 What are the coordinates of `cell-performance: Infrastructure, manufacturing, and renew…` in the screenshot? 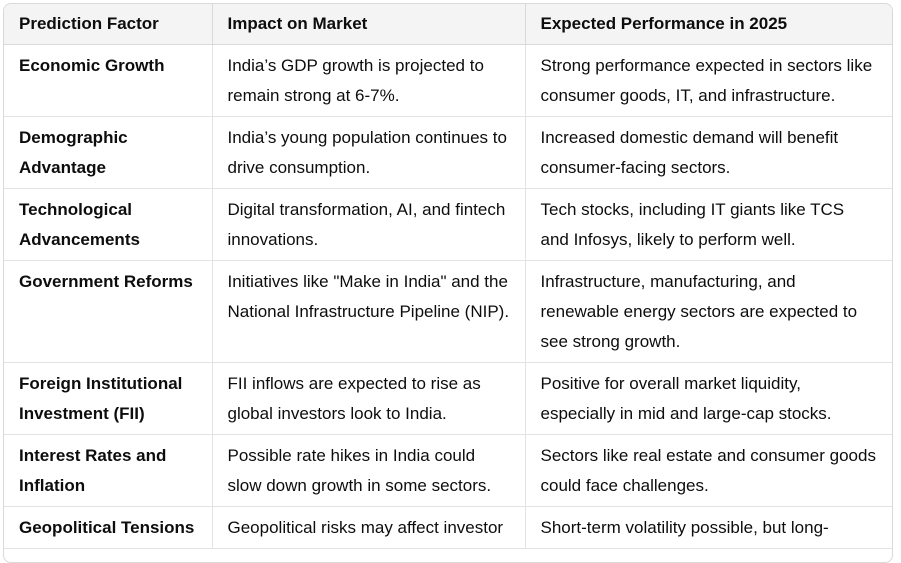 It's located at (708, 311).